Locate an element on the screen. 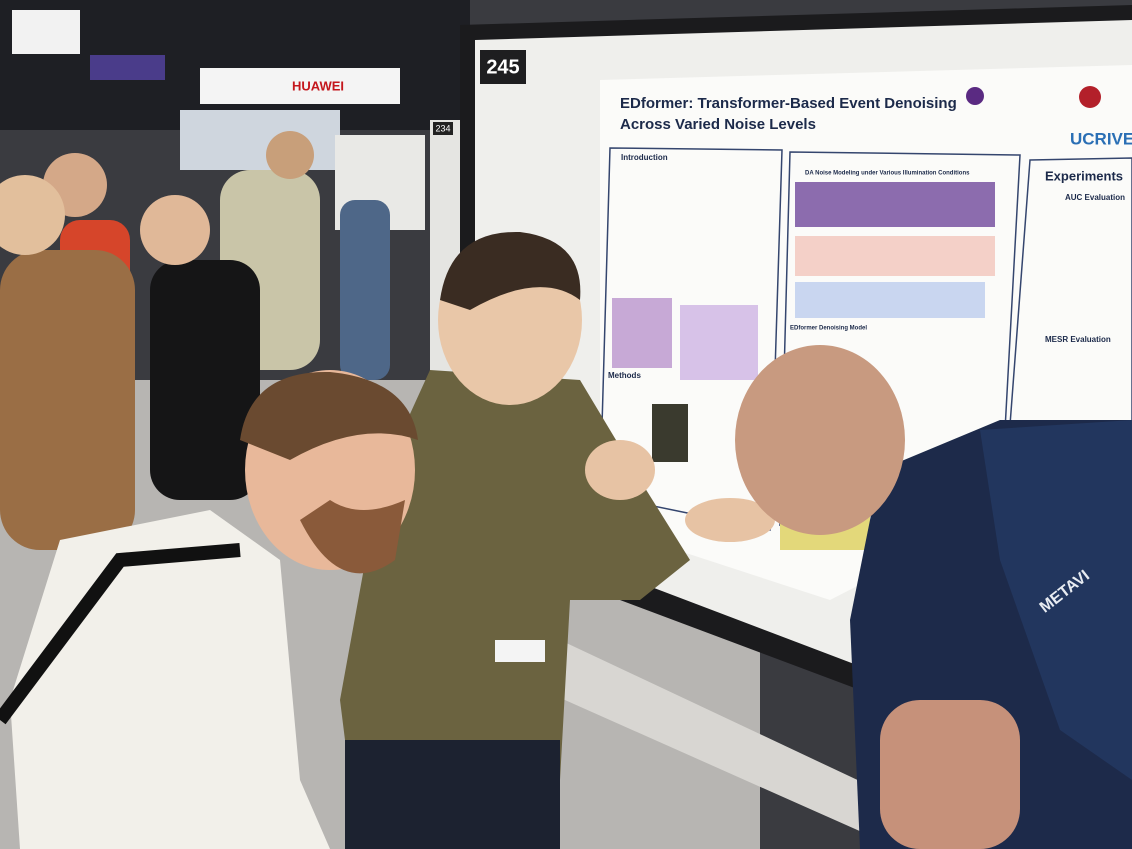 This screenshot has height=849, width=1132. bag-strap is located at coordinates (120, 634).